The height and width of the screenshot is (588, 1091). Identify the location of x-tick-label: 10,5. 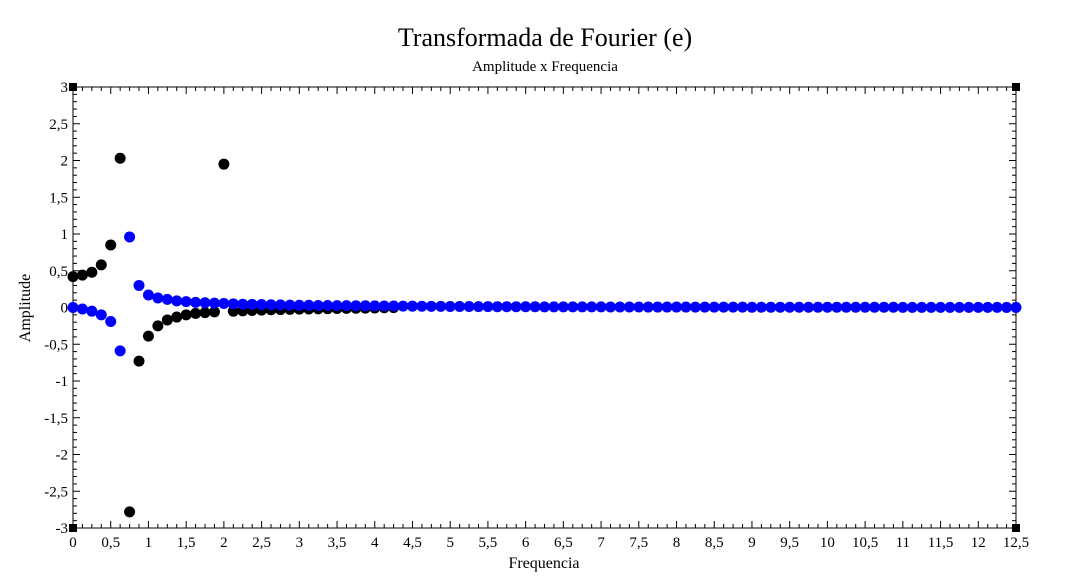
(865, 543).